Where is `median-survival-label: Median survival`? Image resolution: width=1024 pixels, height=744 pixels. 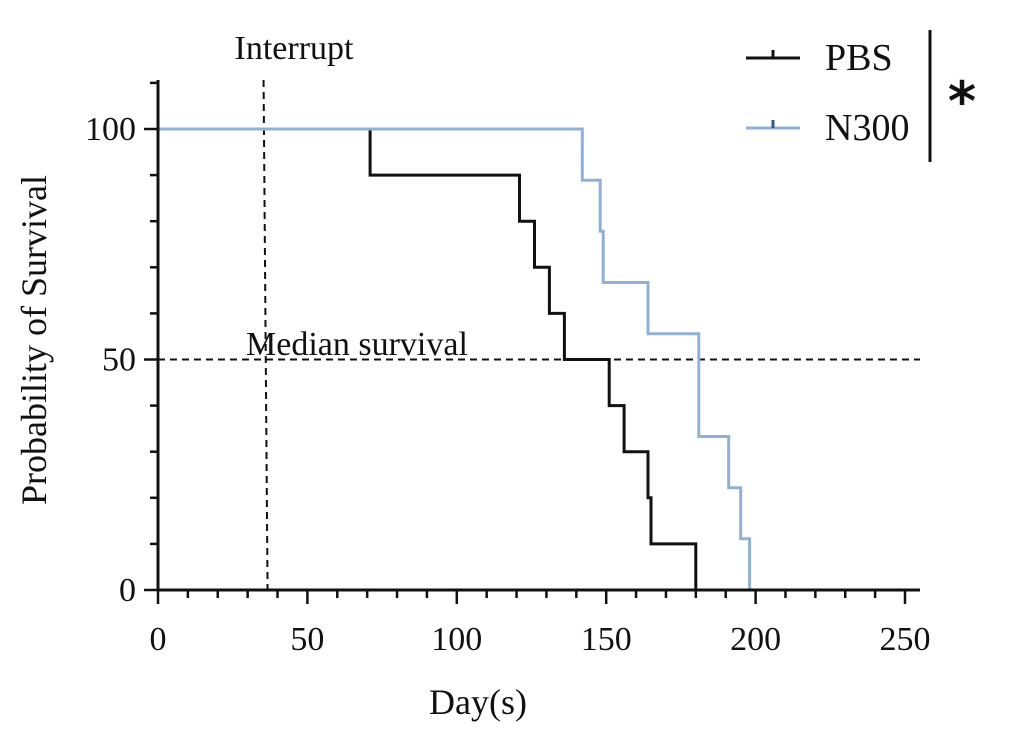
median-survival-label: Median survival is located at coordinates (357, 344).